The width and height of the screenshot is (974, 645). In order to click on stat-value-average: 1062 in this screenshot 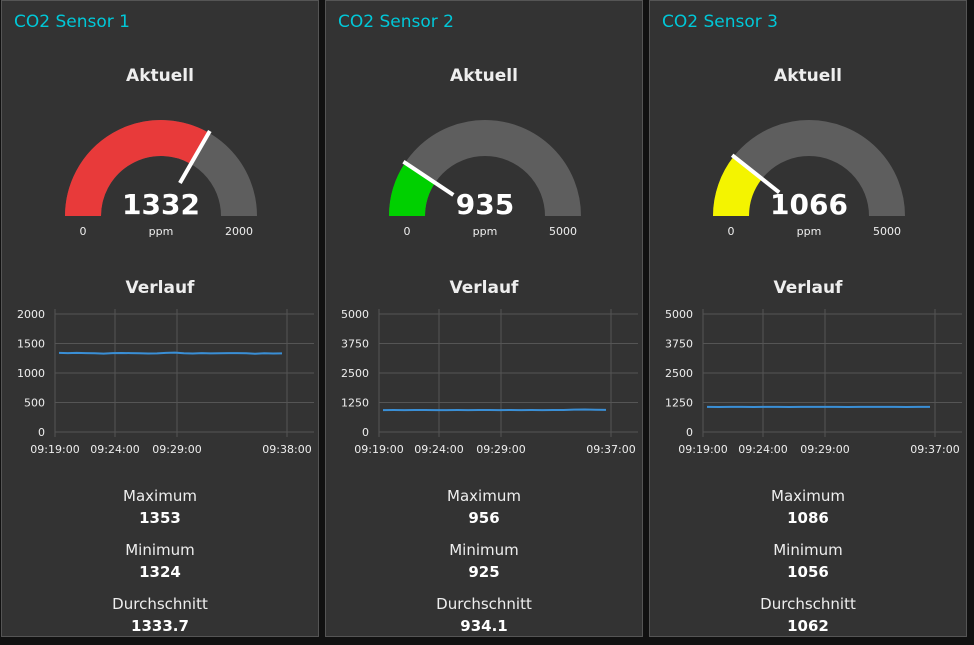, I will do `click(808, 626)`.